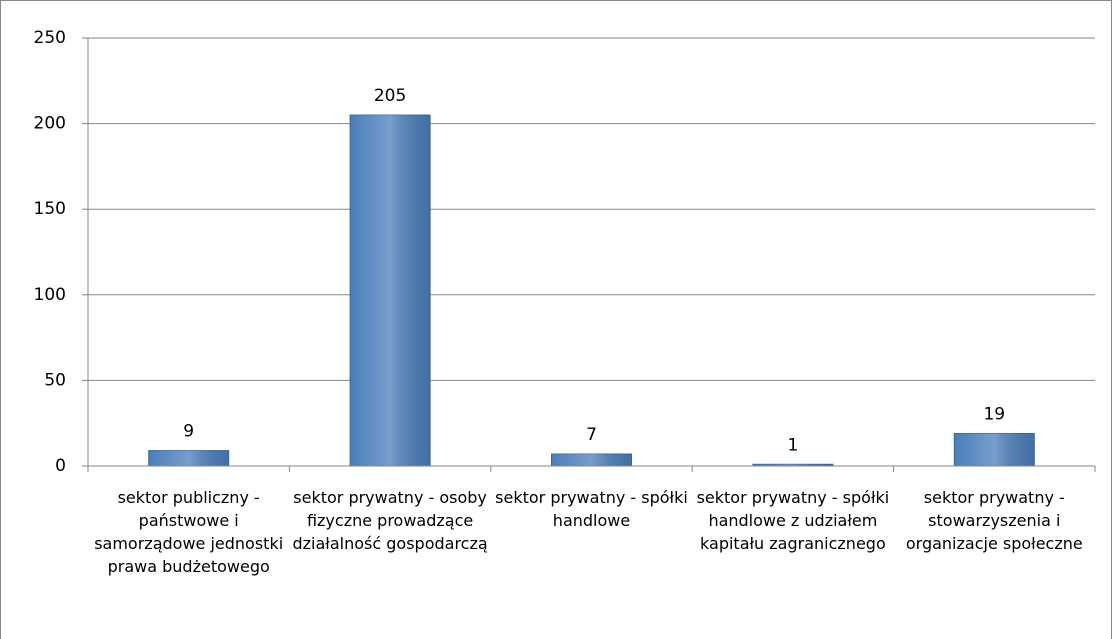 Image resolution: width=1112 pixels, height=639 pixels. I want to click on data-label: 205, so click(390, 96).